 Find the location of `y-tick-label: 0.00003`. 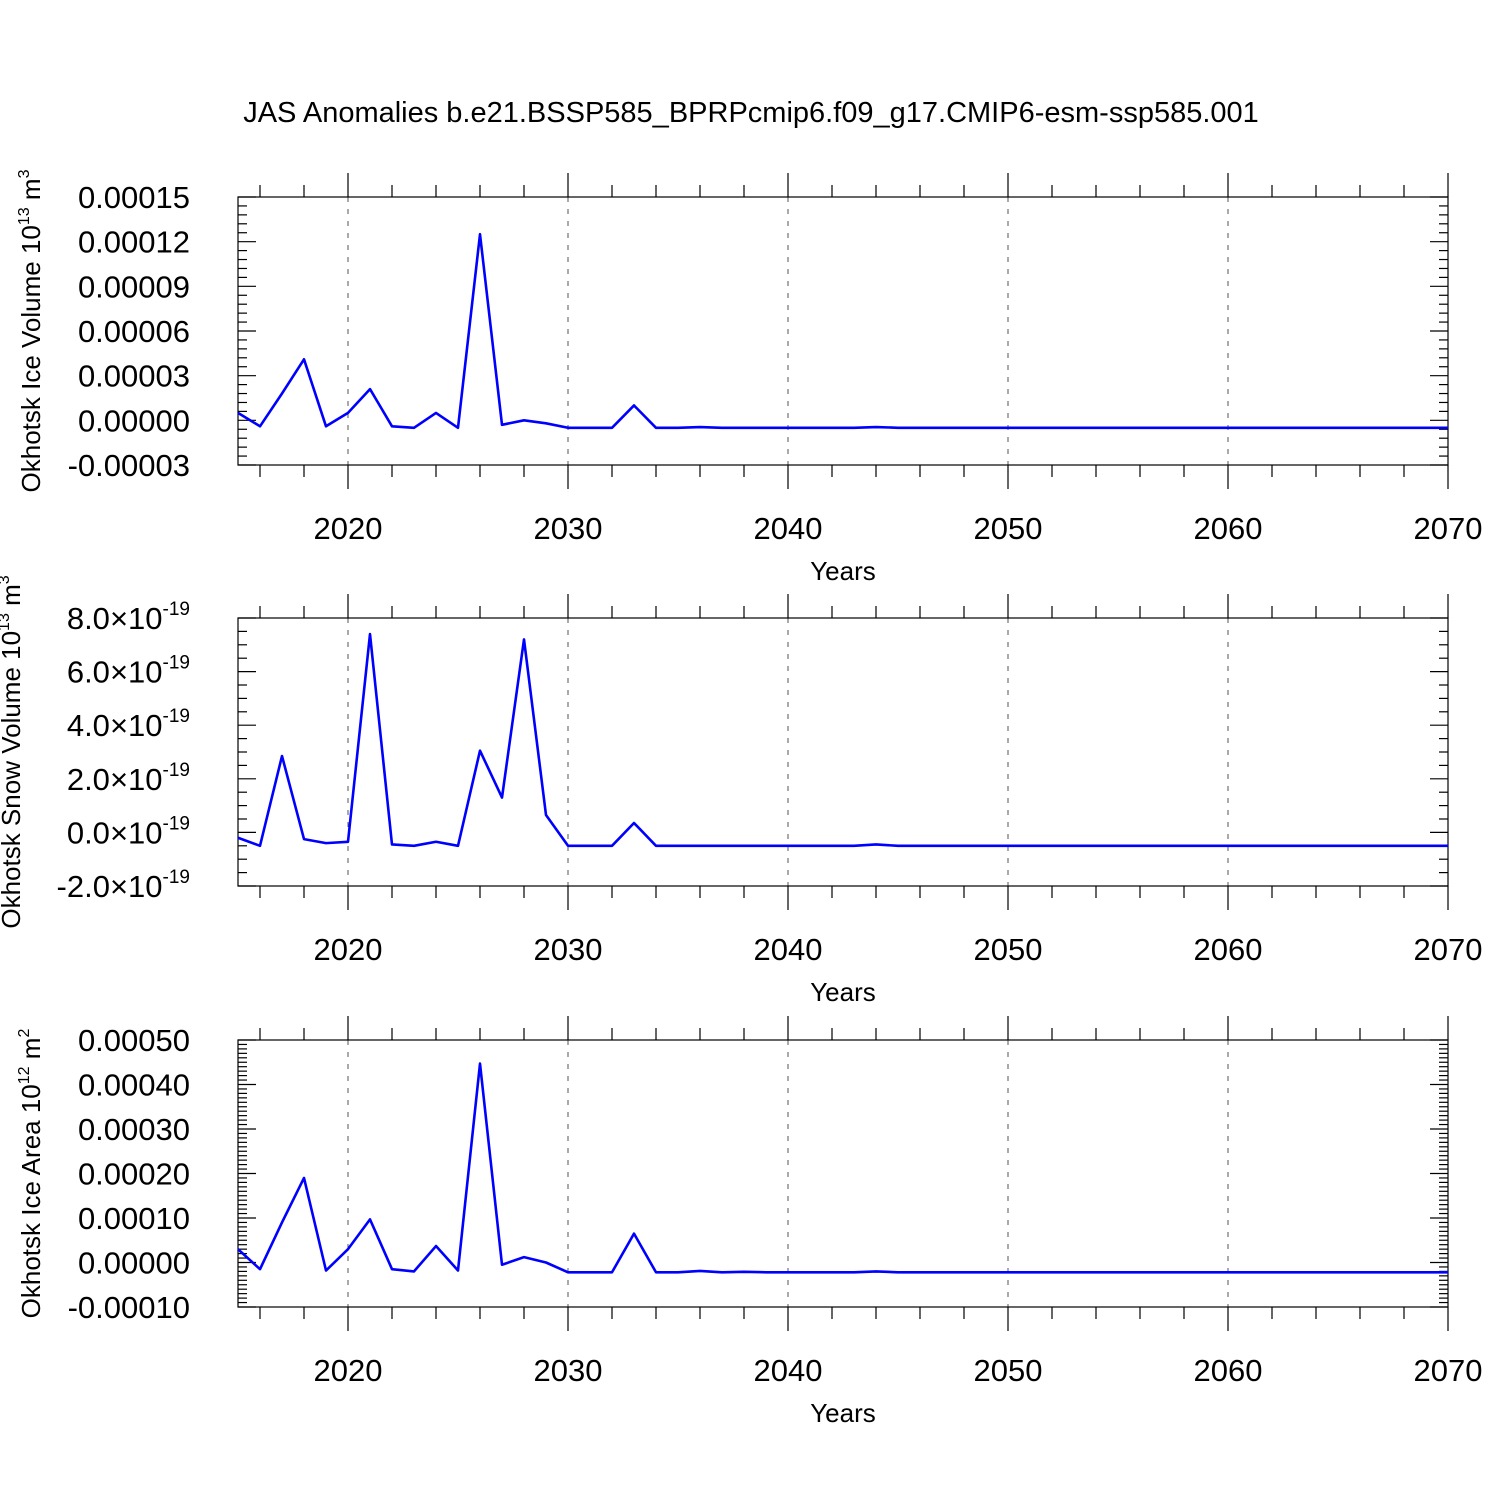

y-tick-label: 0.00003 is located at coordinates (134, 376).